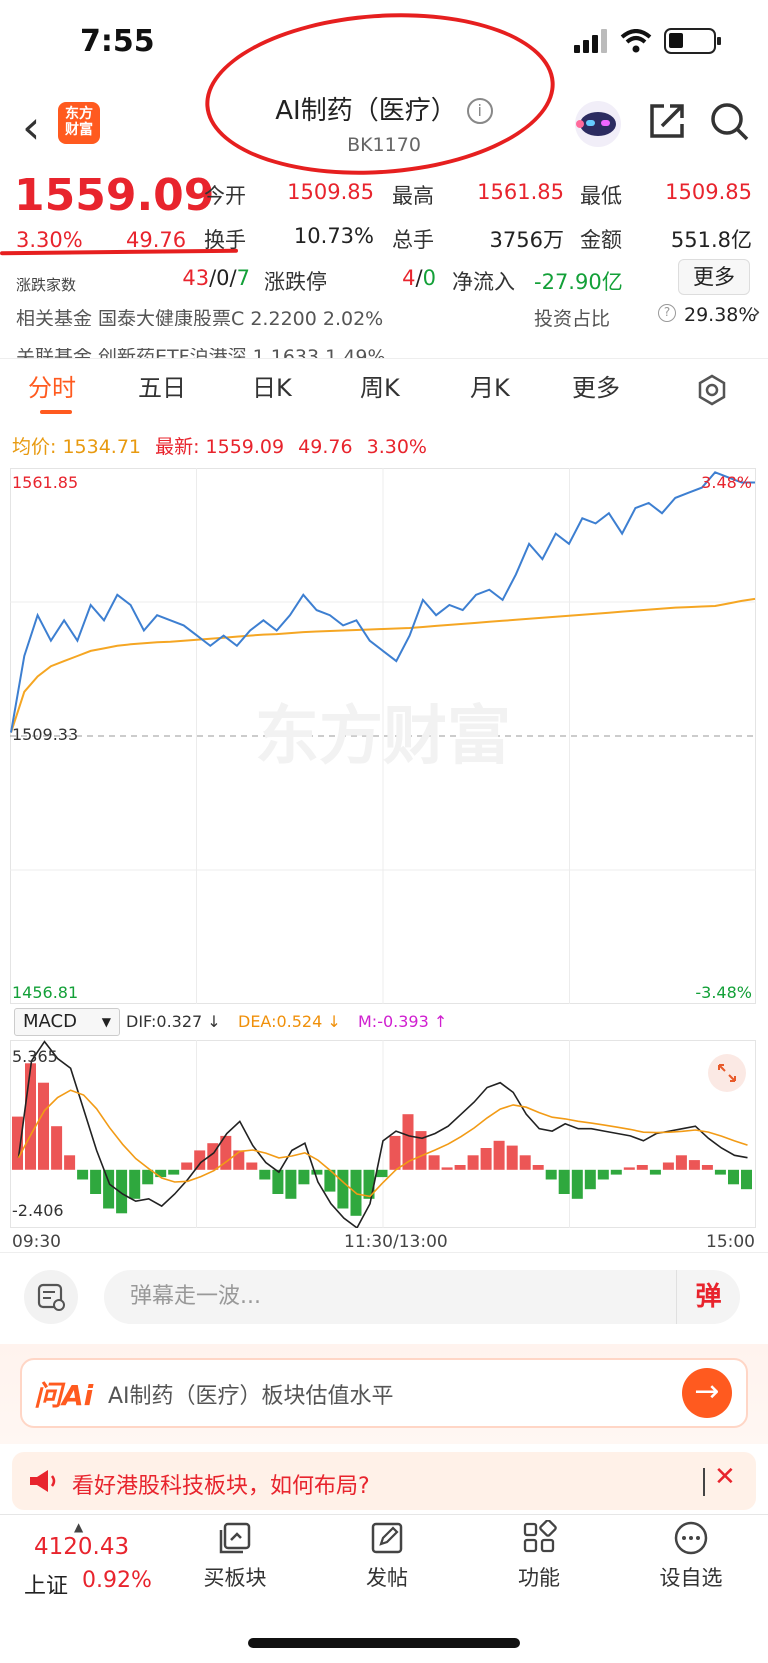 This screenshot has height=1663, width=768. What do you see at coordinates (387, 1556) in the screenshot?
I see `nav-post: 发帖` at bounding box center [387, 1556].